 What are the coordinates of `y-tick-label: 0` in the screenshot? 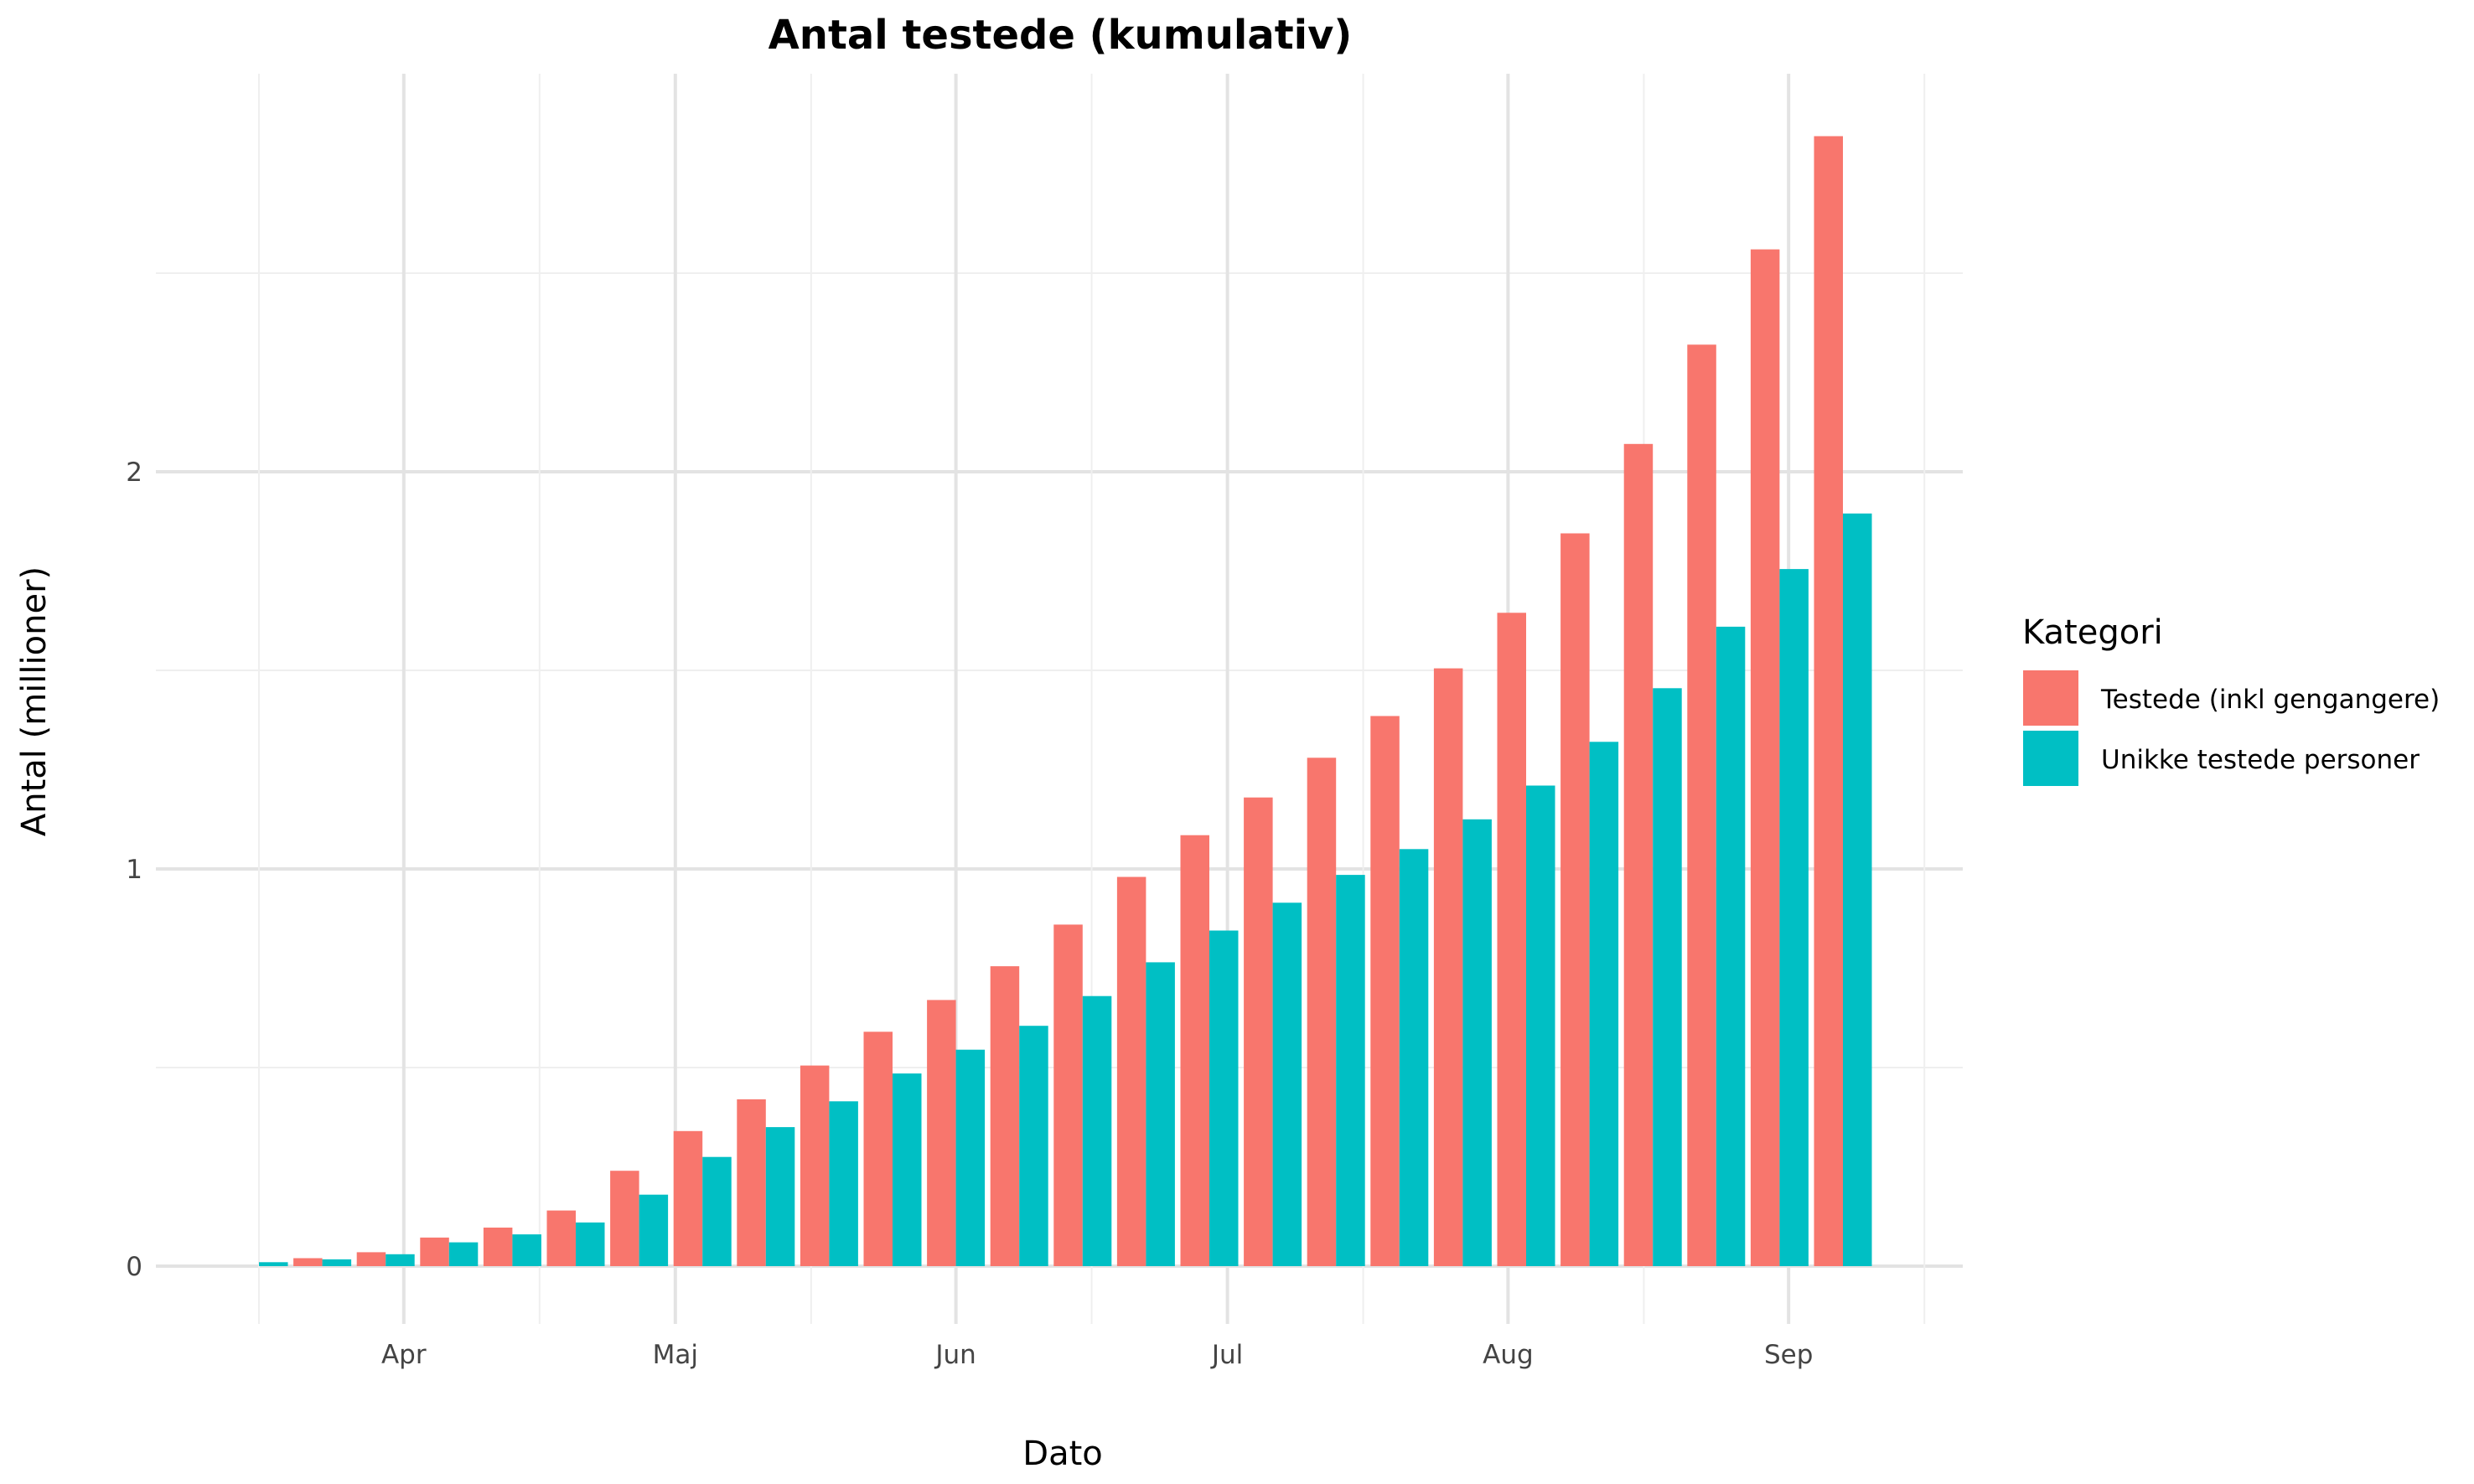 It's located at (134, 1267).